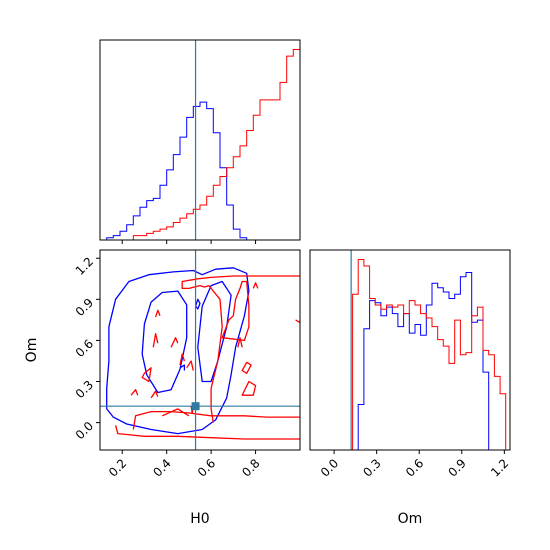 The width and height of the screenshot is (550, 550). What do you see at coordinates (195, 406) in the screenshot?
I see `truth-marker` at bounding box center [195, 406].